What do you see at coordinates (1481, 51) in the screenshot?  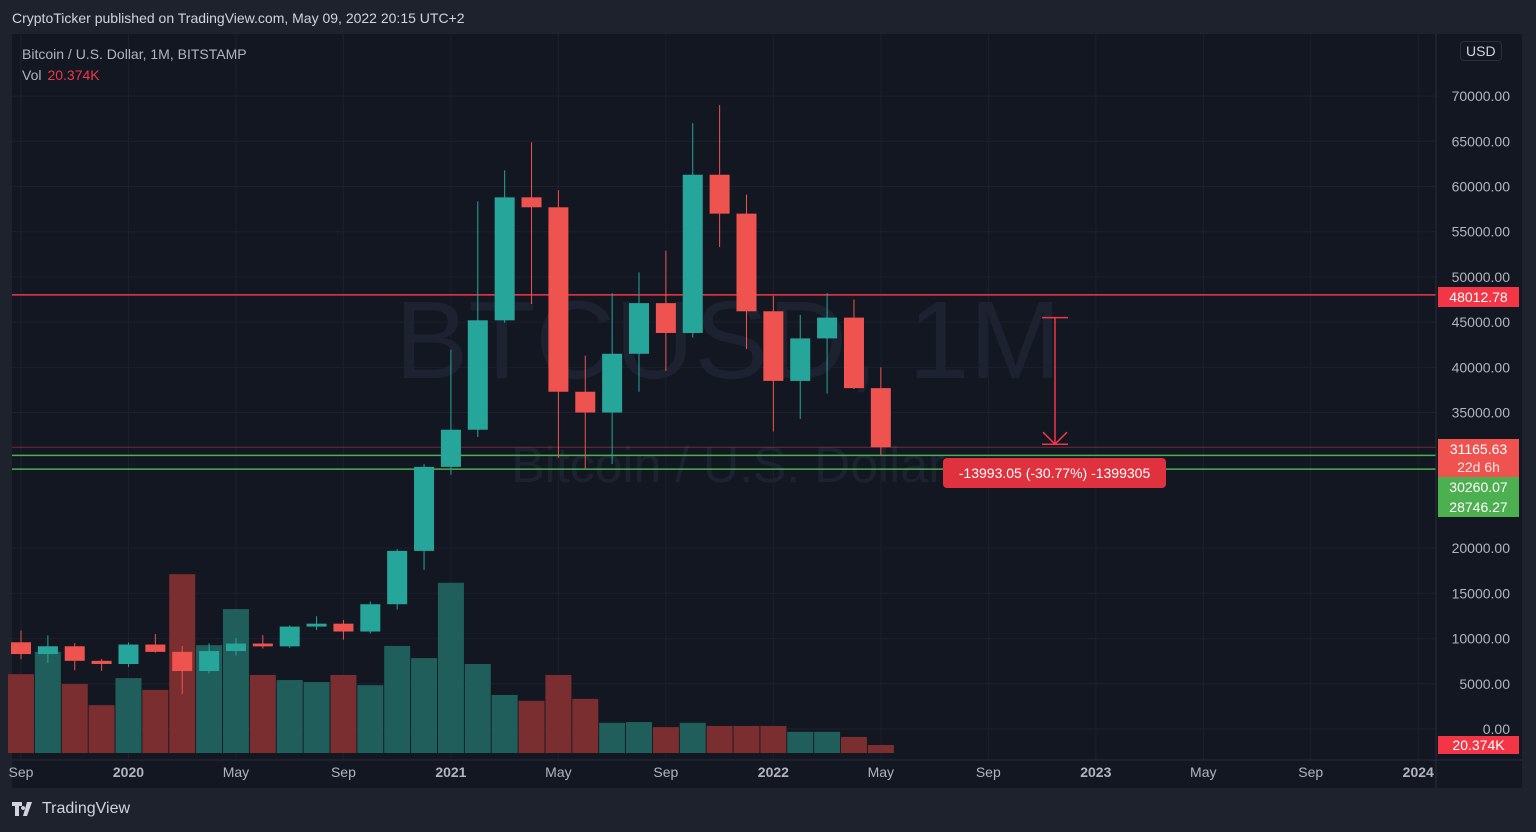 I see `currency-button: USD` at bounding box center [1481, 51].